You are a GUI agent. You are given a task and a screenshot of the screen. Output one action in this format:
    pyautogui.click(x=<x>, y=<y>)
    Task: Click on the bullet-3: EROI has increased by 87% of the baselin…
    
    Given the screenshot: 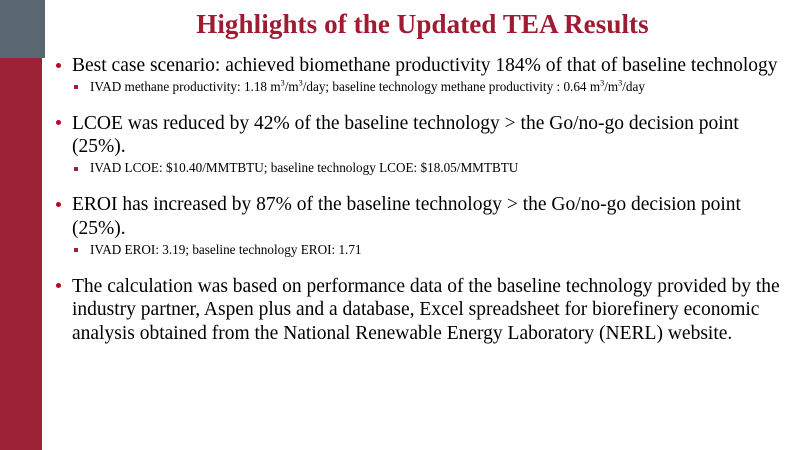 What is the action you would take?
    pyautogui.click(x=423, y=217)
    